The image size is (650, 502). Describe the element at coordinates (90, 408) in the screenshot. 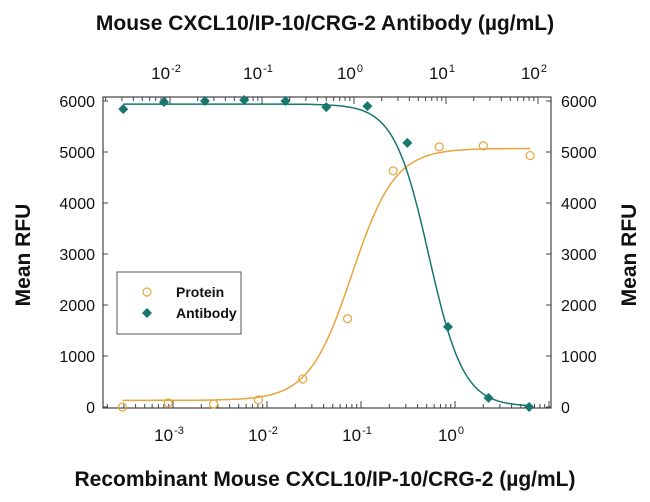

I see `y-tick-label-left: 0` at that location.